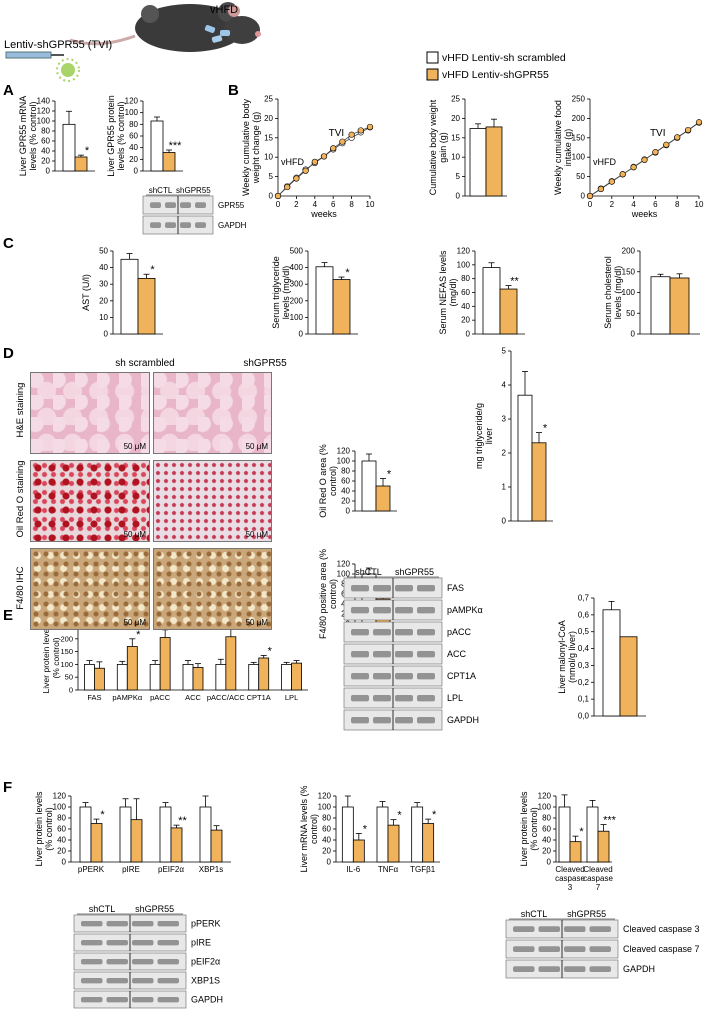  What do you see at coordinates (432, 74) in the screenshot?
I see `legend-swatch-shgpr55` at bounding box center [432, 74].